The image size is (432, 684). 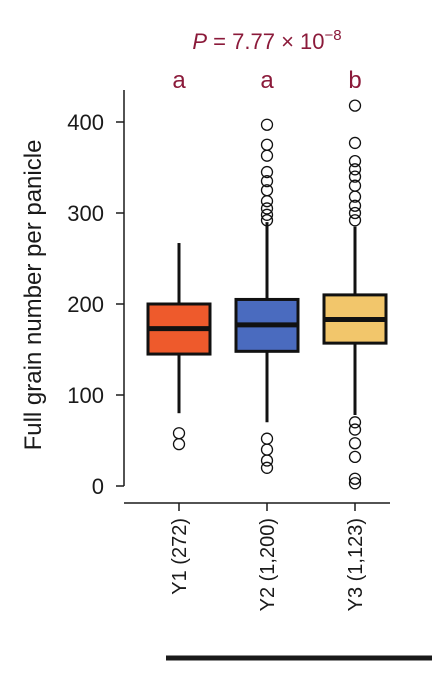 What do you see at coordinates (199, 41) in the screenshot?
I see `p-value-prefix: P` at bounding box center [199, 41].